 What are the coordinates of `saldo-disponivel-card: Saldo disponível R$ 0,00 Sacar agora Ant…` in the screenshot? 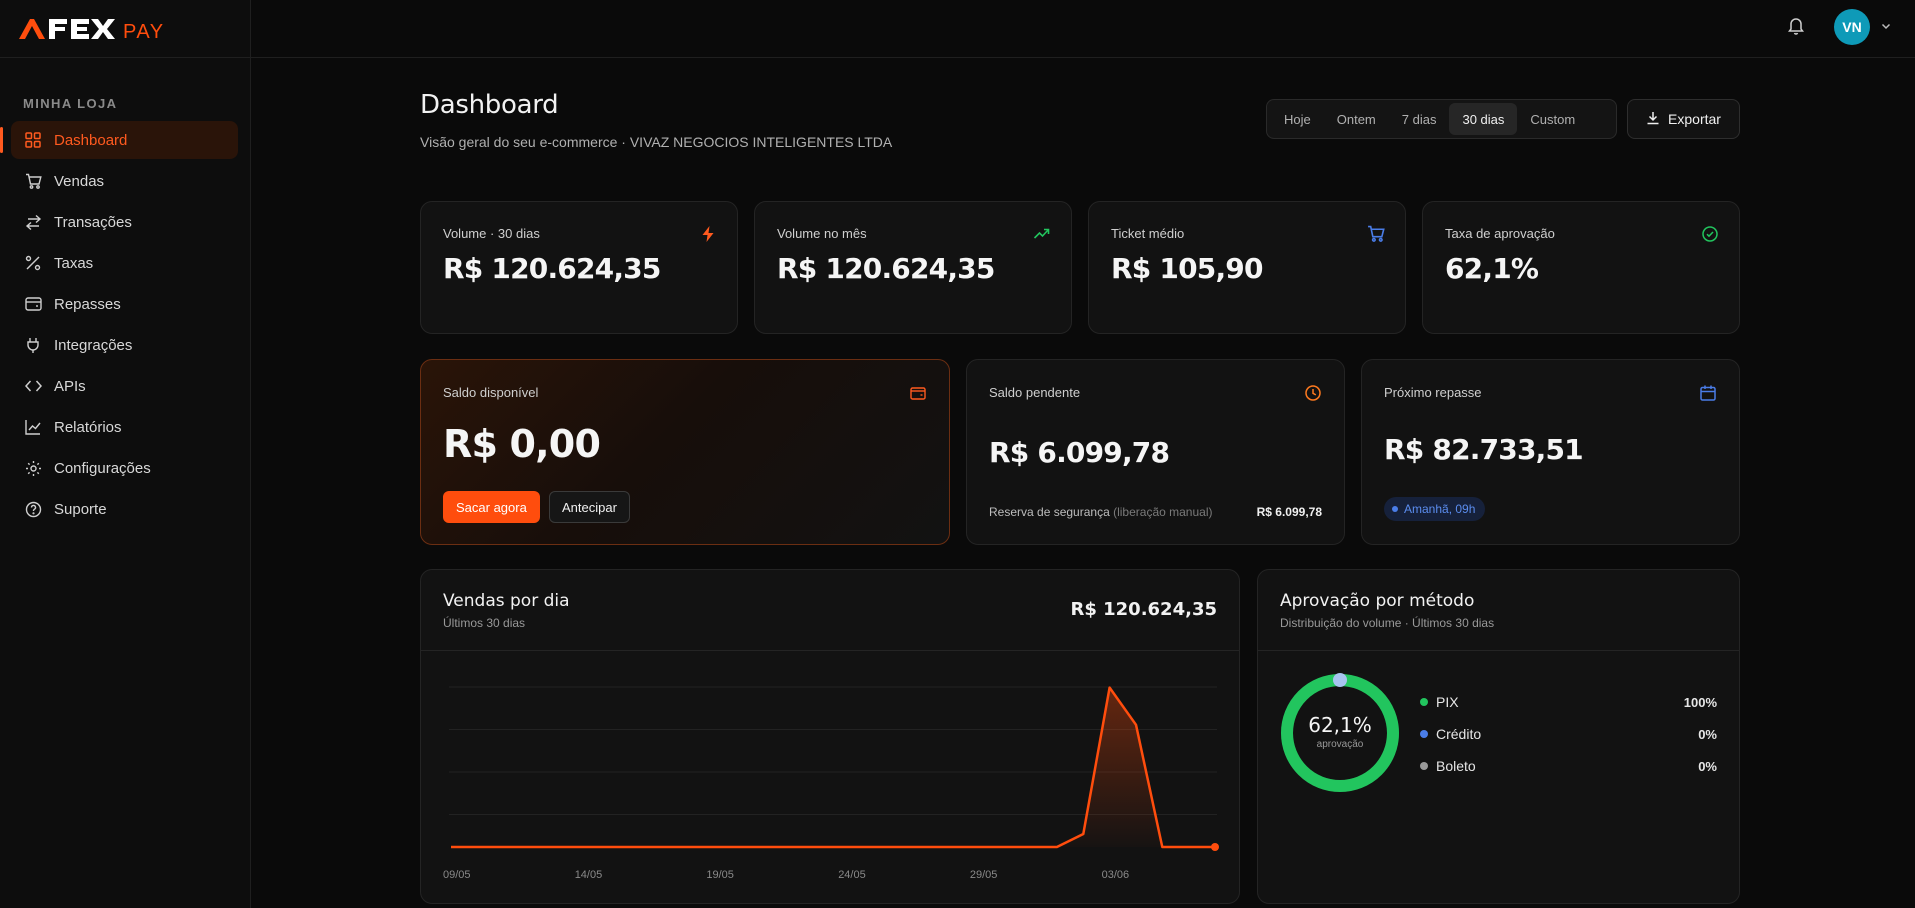 It's located at (685, 452).